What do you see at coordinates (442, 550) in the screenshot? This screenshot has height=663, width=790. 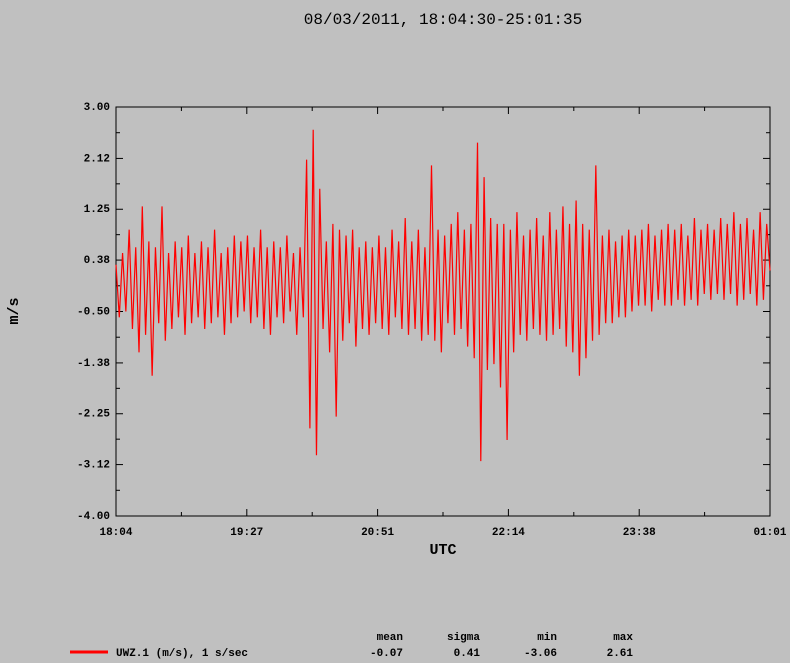 I see `x-axis-label: UTC` at bounding box center [442, 550].